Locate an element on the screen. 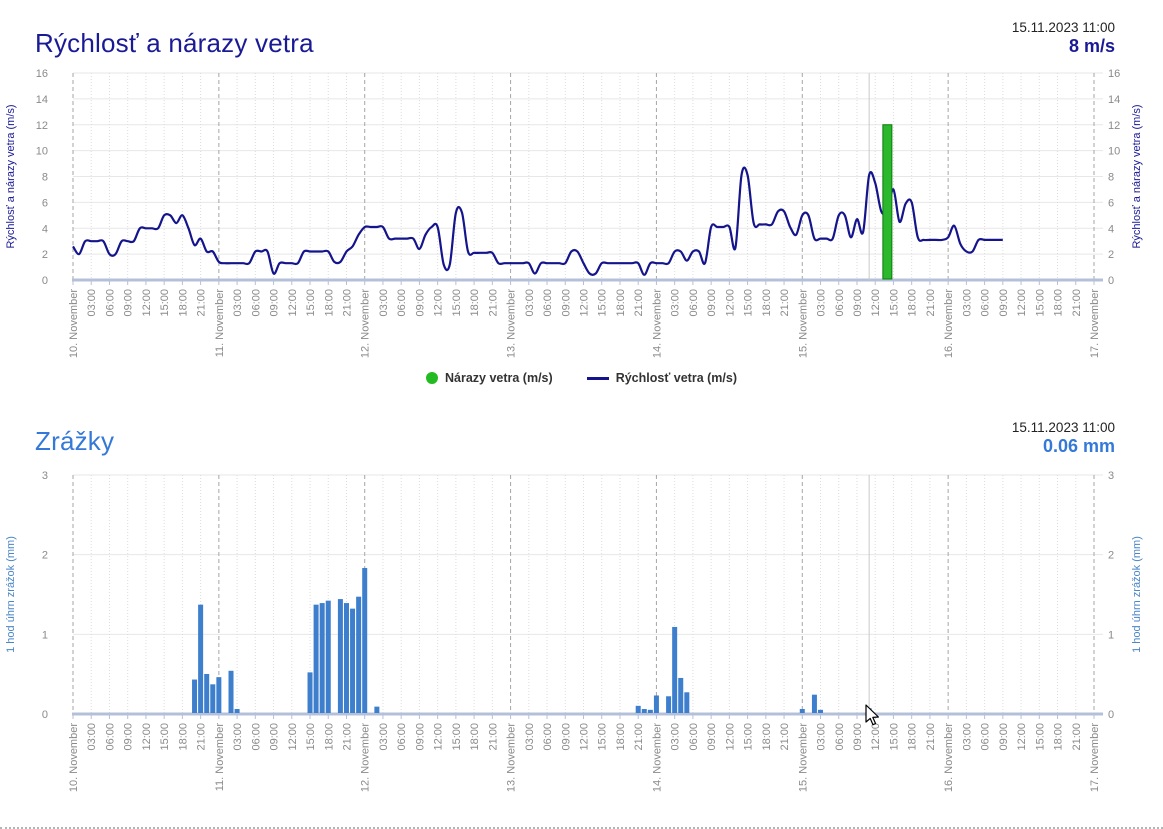 The height and width of the screenshot is (829, 1163). y-axis-title: 1 hod úhrn zrážok (mm) is located at coordinates (1137, 594).